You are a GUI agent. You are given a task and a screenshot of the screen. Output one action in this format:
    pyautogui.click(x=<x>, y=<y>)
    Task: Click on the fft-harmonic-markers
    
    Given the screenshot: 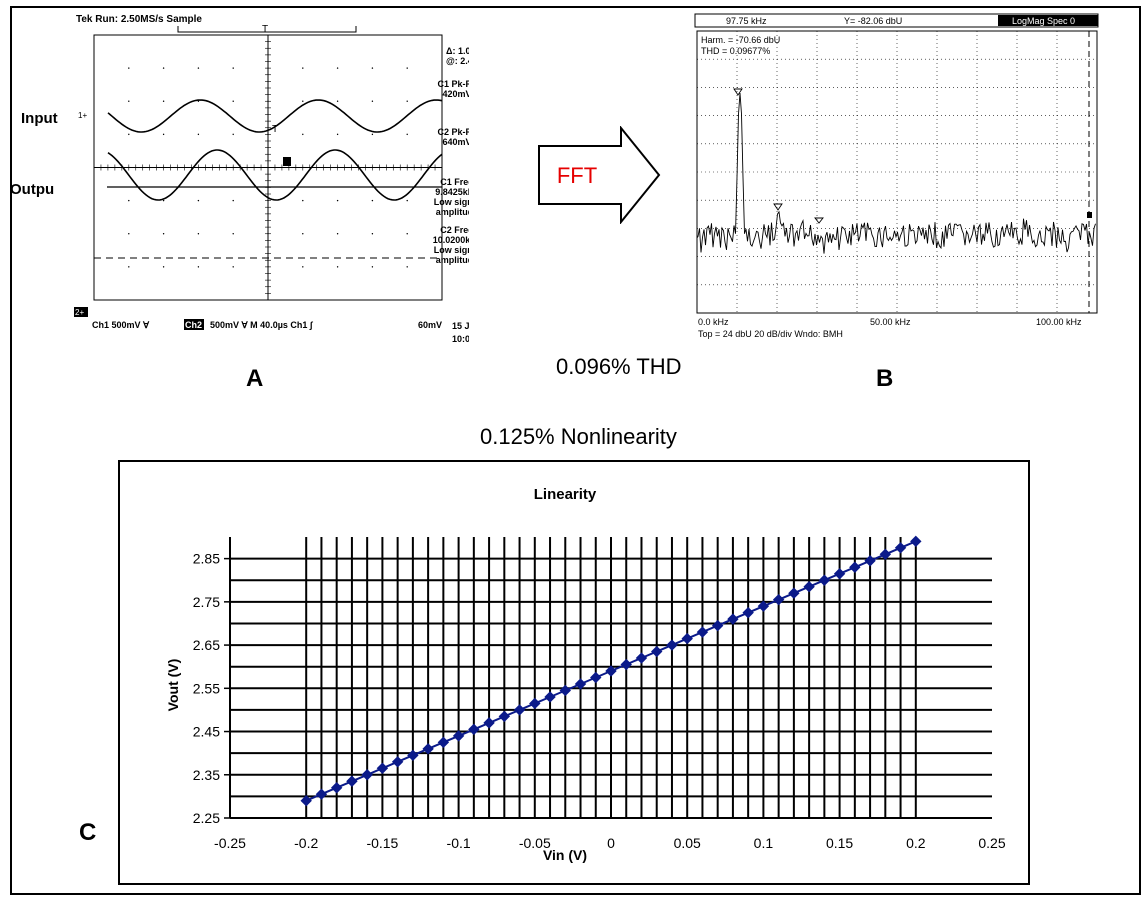 What is the action you would take?
    pyautogui.click(x=778, y=156)
    